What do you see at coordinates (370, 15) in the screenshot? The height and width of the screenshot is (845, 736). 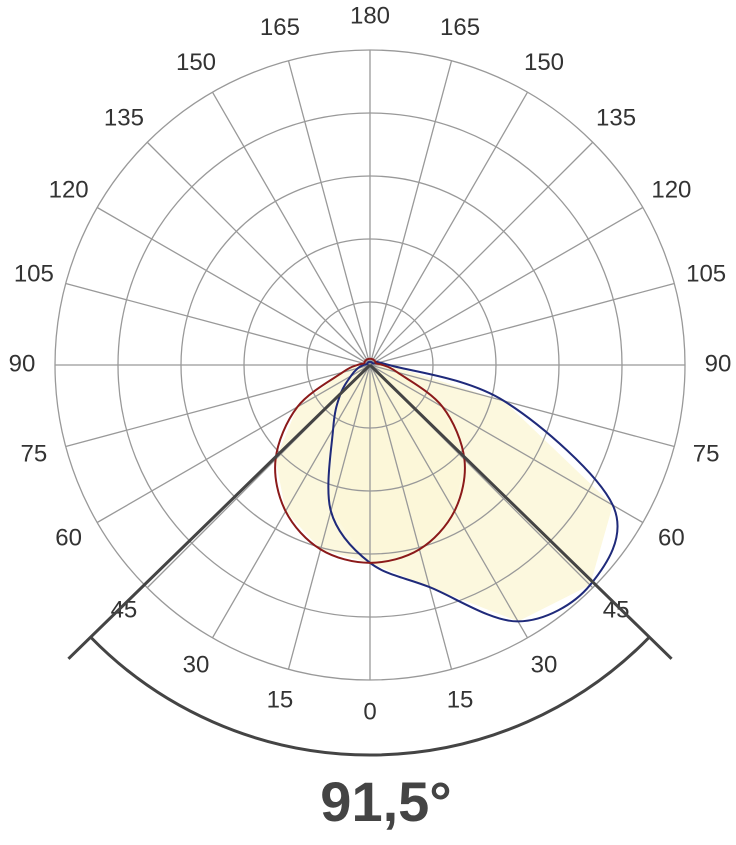 I see `angle-label: 180` at bounding box center [370, 15].